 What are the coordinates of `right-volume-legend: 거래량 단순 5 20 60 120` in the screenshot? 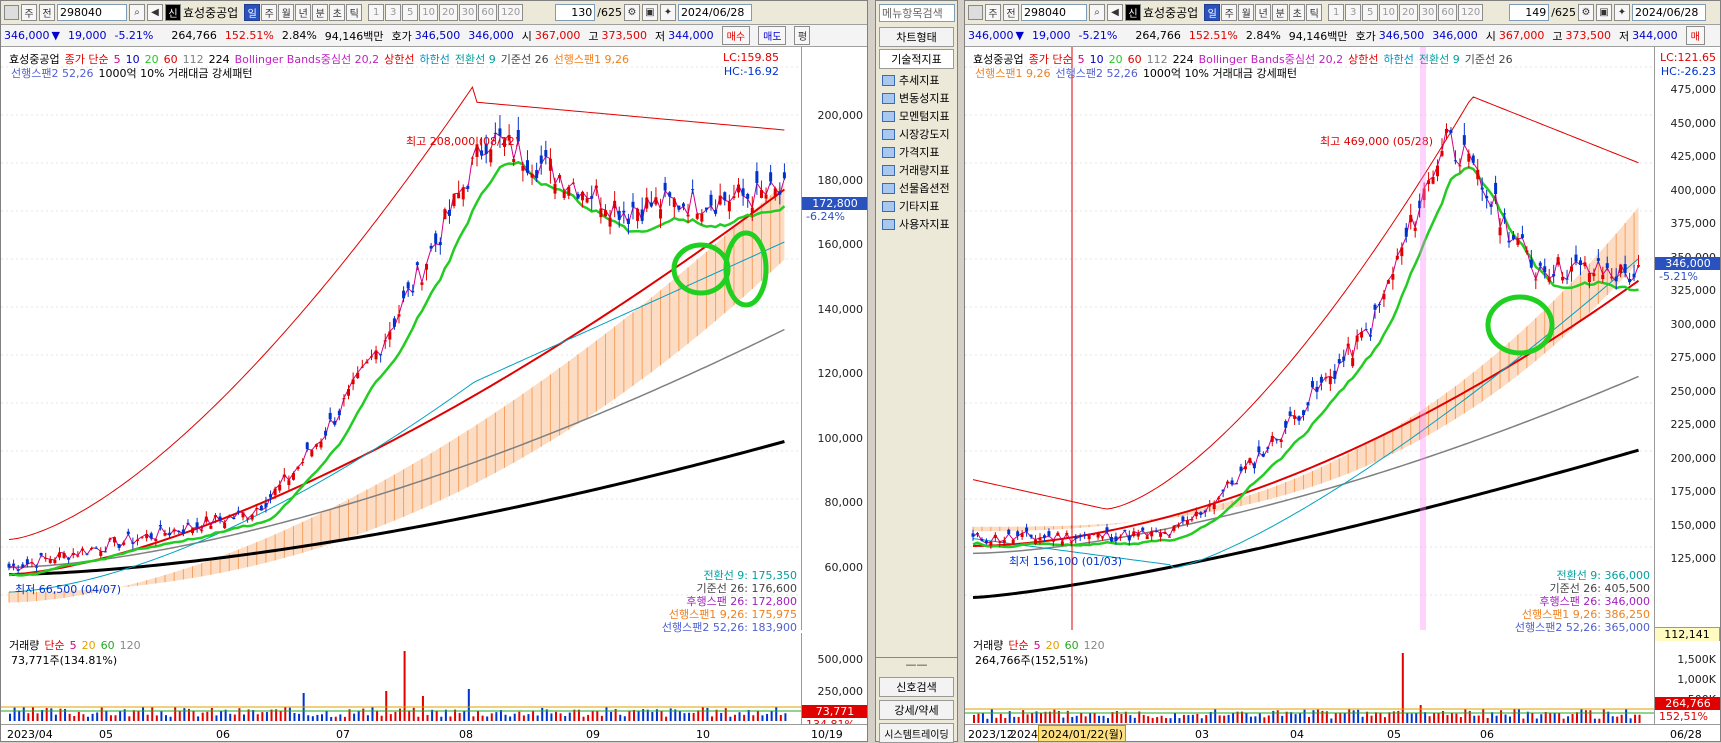 It's located at (1041, 645).